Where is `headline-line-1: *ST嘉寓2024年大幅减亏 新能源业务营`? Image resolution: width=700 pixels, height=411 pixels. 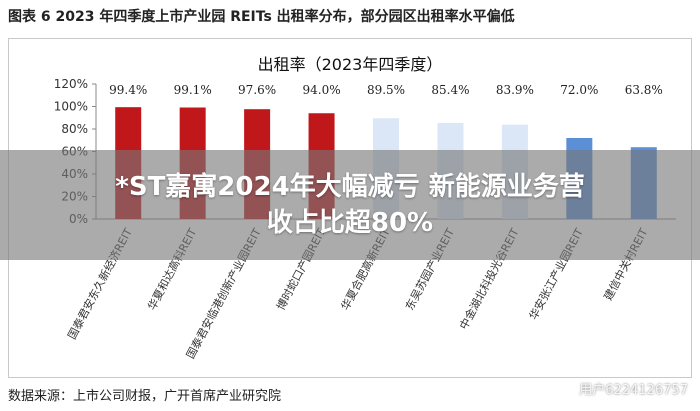 headline-line-1: *ST嘉寓2024年大幅减亏 新能源业务营 is located at coordinates (350, 187).